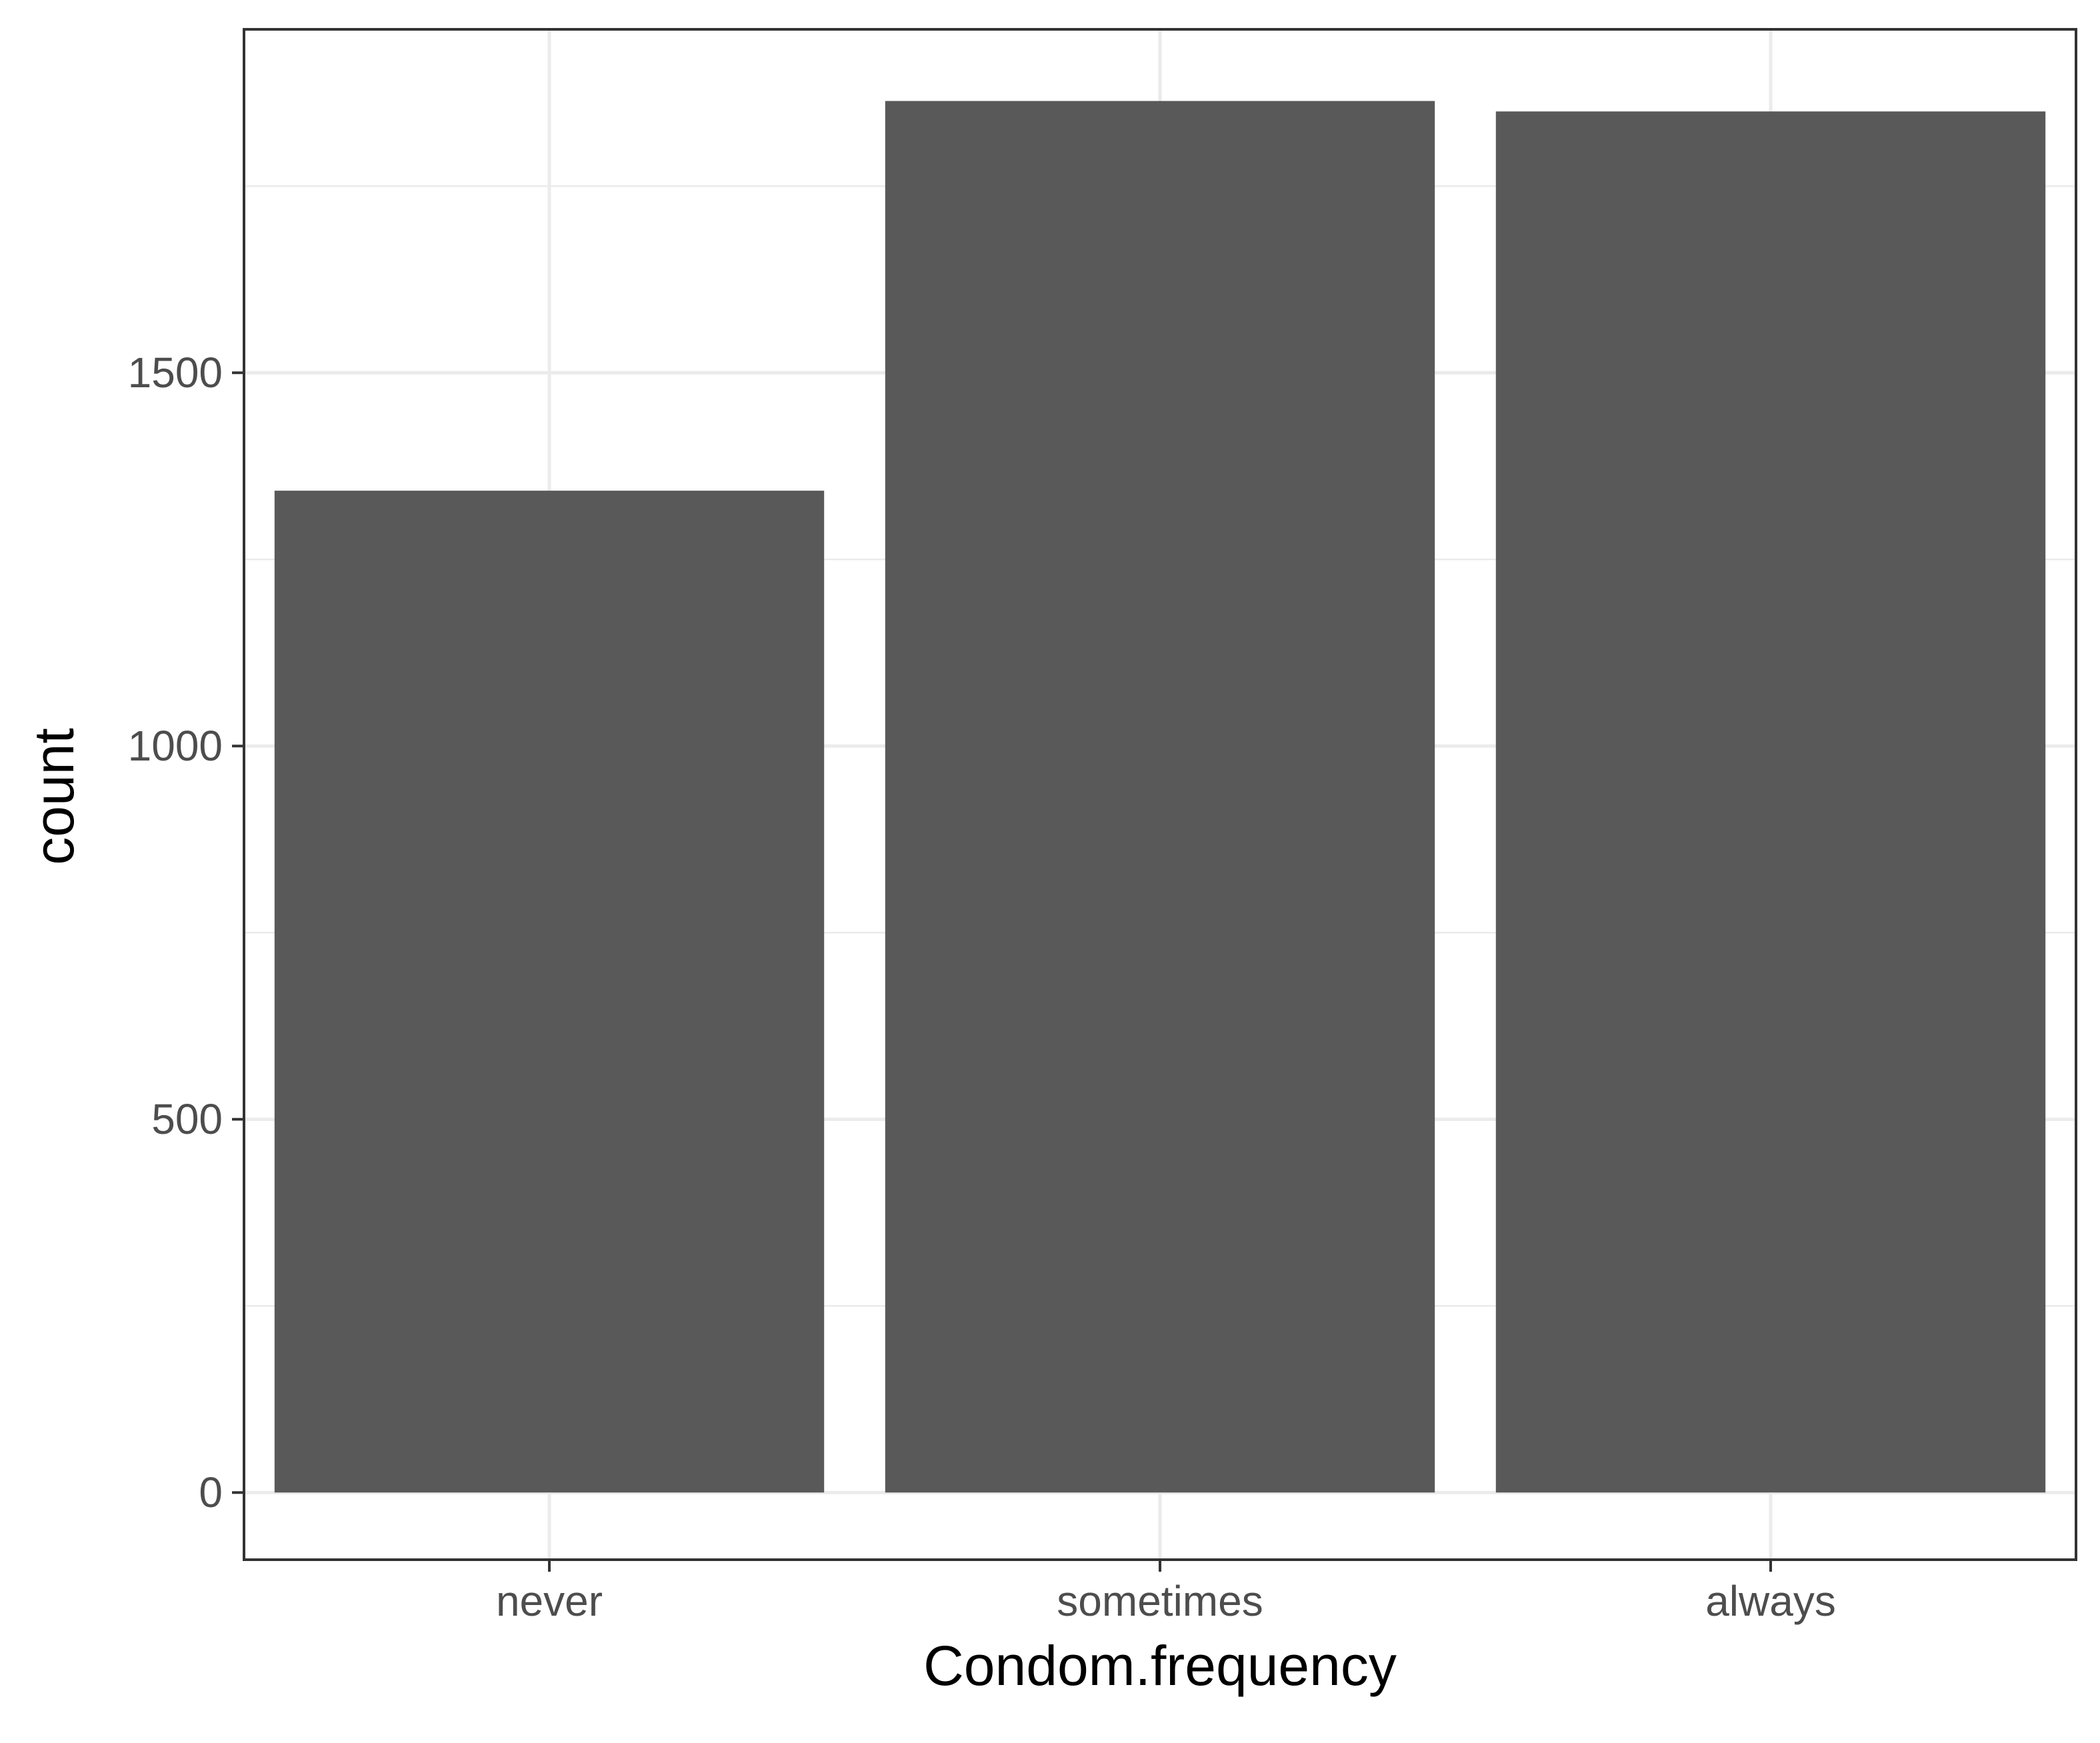 The image size is (2100, 1743). What do you see at coordinates (187, 1119) in the screenshot?
I see `y-tick-label: 500` at bounding box center [187, 1119].